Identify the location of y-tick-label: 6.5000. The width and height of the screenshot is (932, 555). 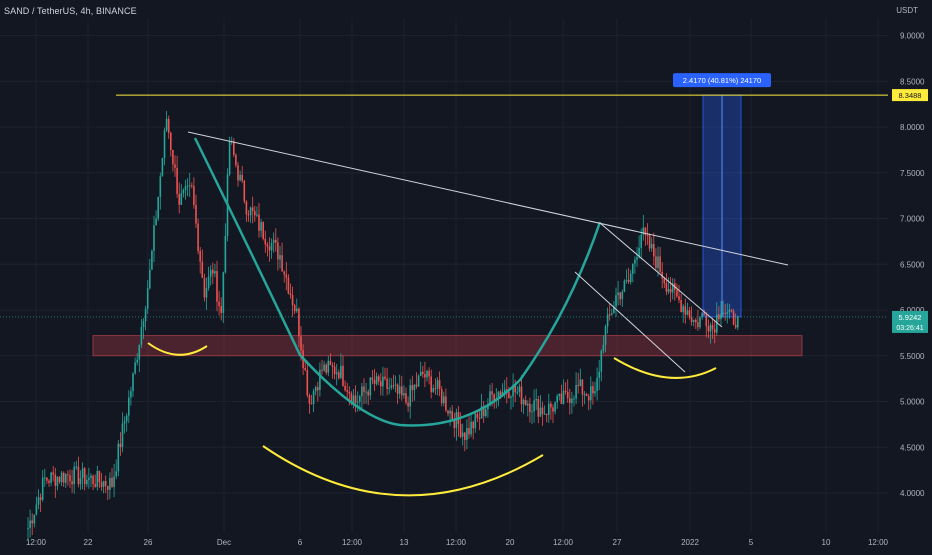
(912, 264).